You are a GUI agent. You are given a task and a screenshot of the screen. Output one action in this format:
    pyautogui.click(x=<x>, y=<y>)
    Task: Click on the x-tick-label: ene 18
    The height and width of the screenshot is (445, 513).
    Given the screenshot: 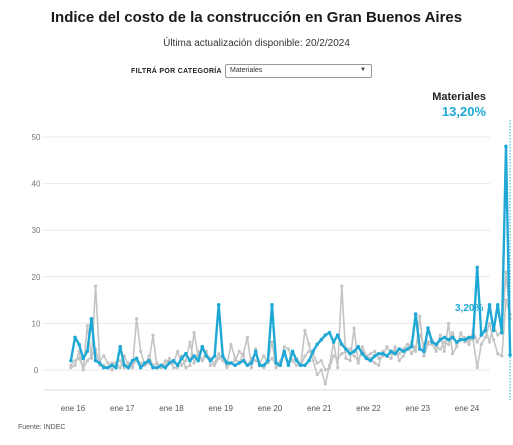 What is the action you would take?
    pyautogui.click(x=171, y=408)
    